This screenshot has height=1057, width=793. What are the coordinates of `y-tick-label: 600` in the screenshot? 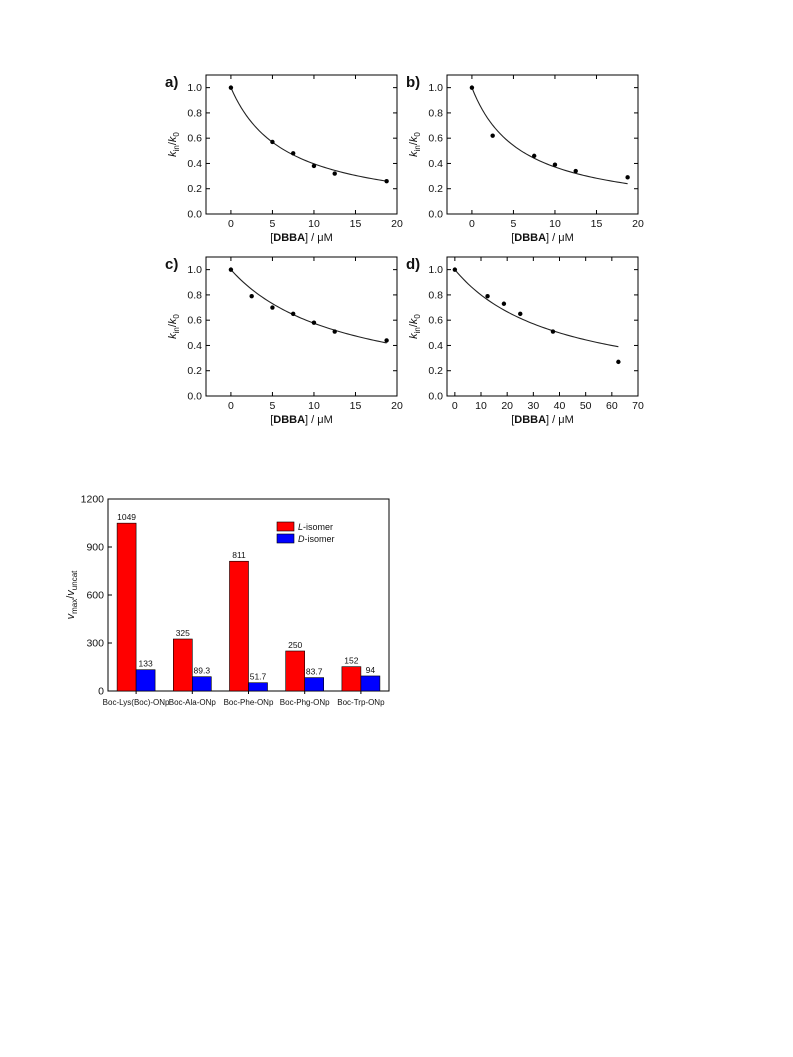 It's located at (95, 596).